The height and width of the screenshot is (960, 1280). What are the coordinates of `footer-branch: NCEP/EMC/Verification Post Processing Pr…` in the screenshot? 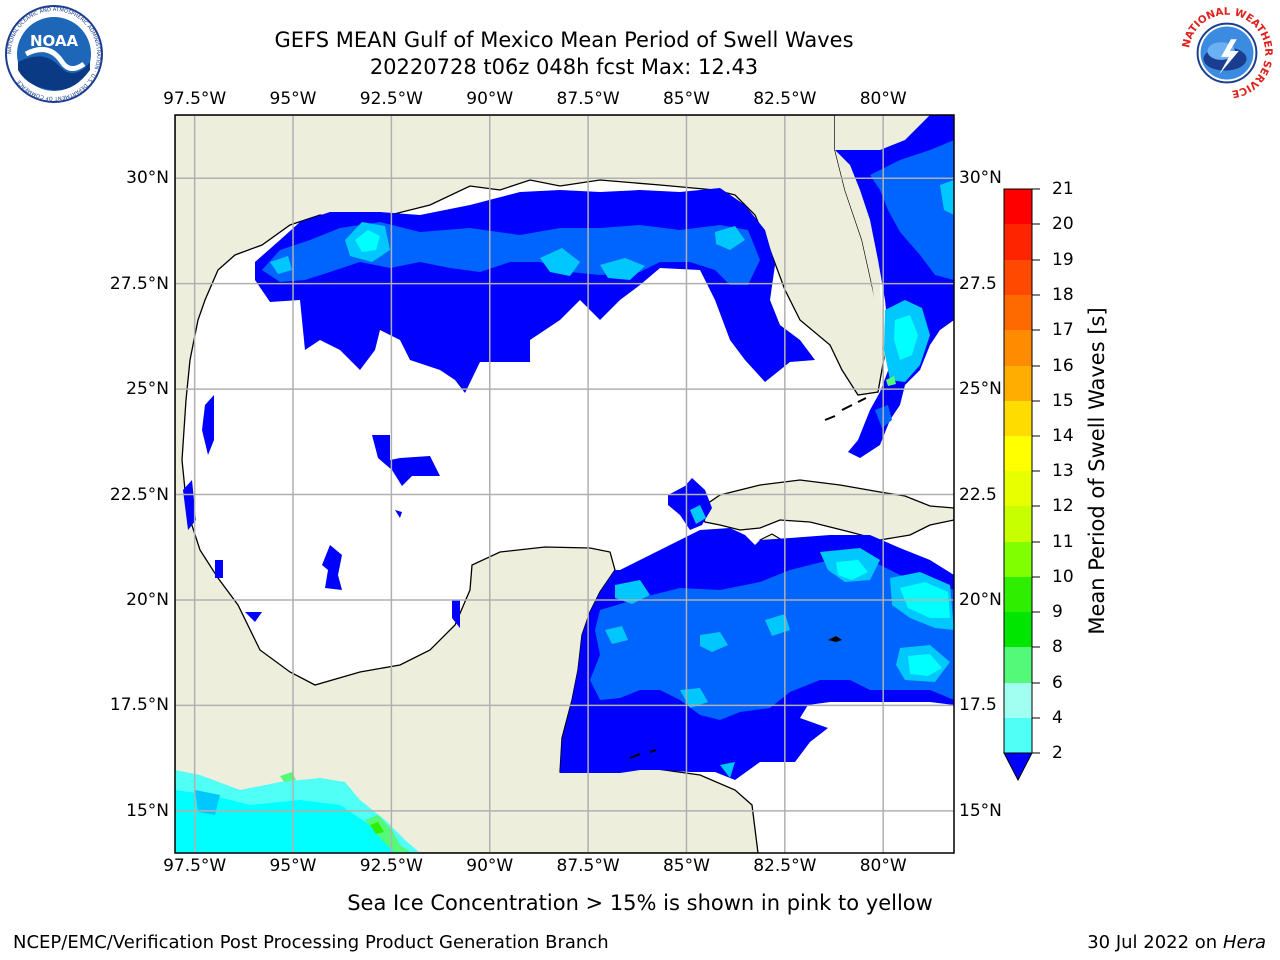 It's located at (311, 942).